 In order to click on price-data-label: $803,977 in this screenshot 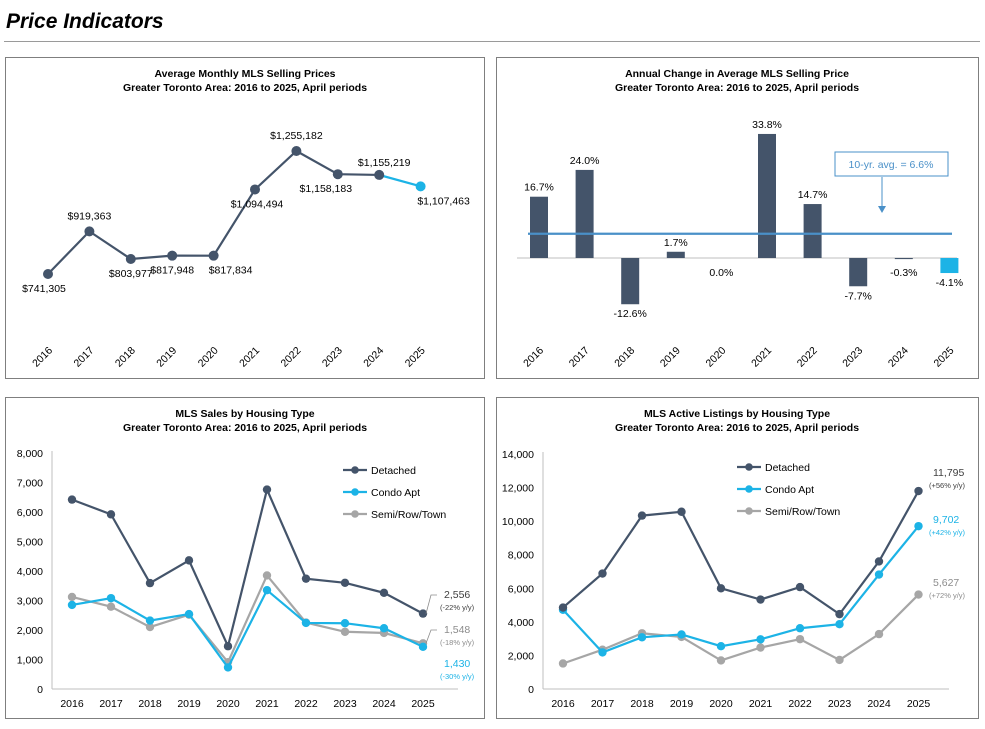, I will do `click(131, 274)`.